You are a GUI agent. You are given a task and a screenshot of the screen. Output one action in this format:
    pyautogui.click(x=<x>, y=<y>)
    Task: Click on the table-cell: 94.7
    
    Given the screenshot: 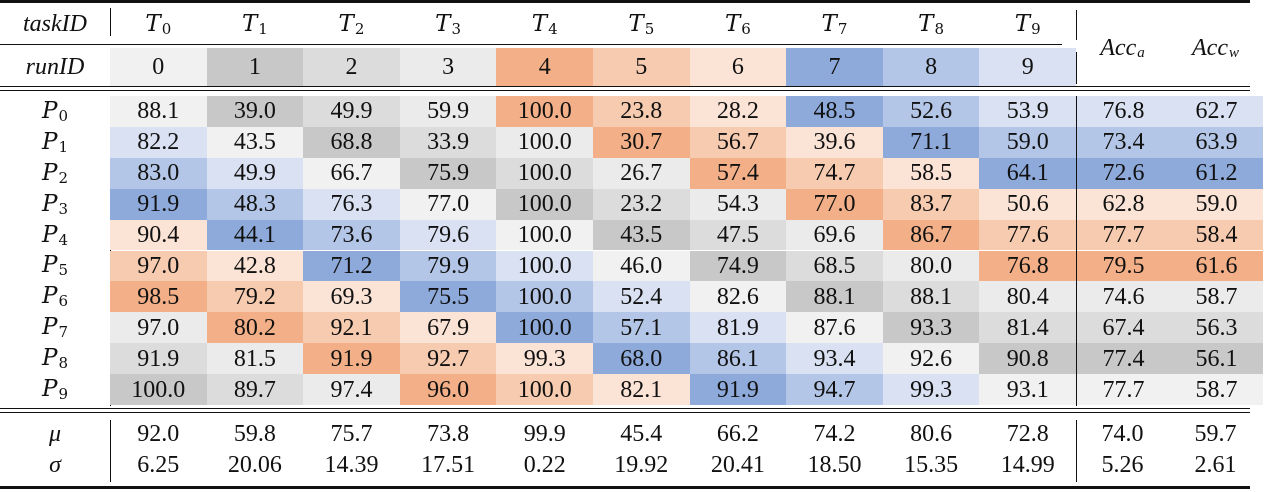 What is the action you would take?
    pyautogui.click(x=834, y=389)
    